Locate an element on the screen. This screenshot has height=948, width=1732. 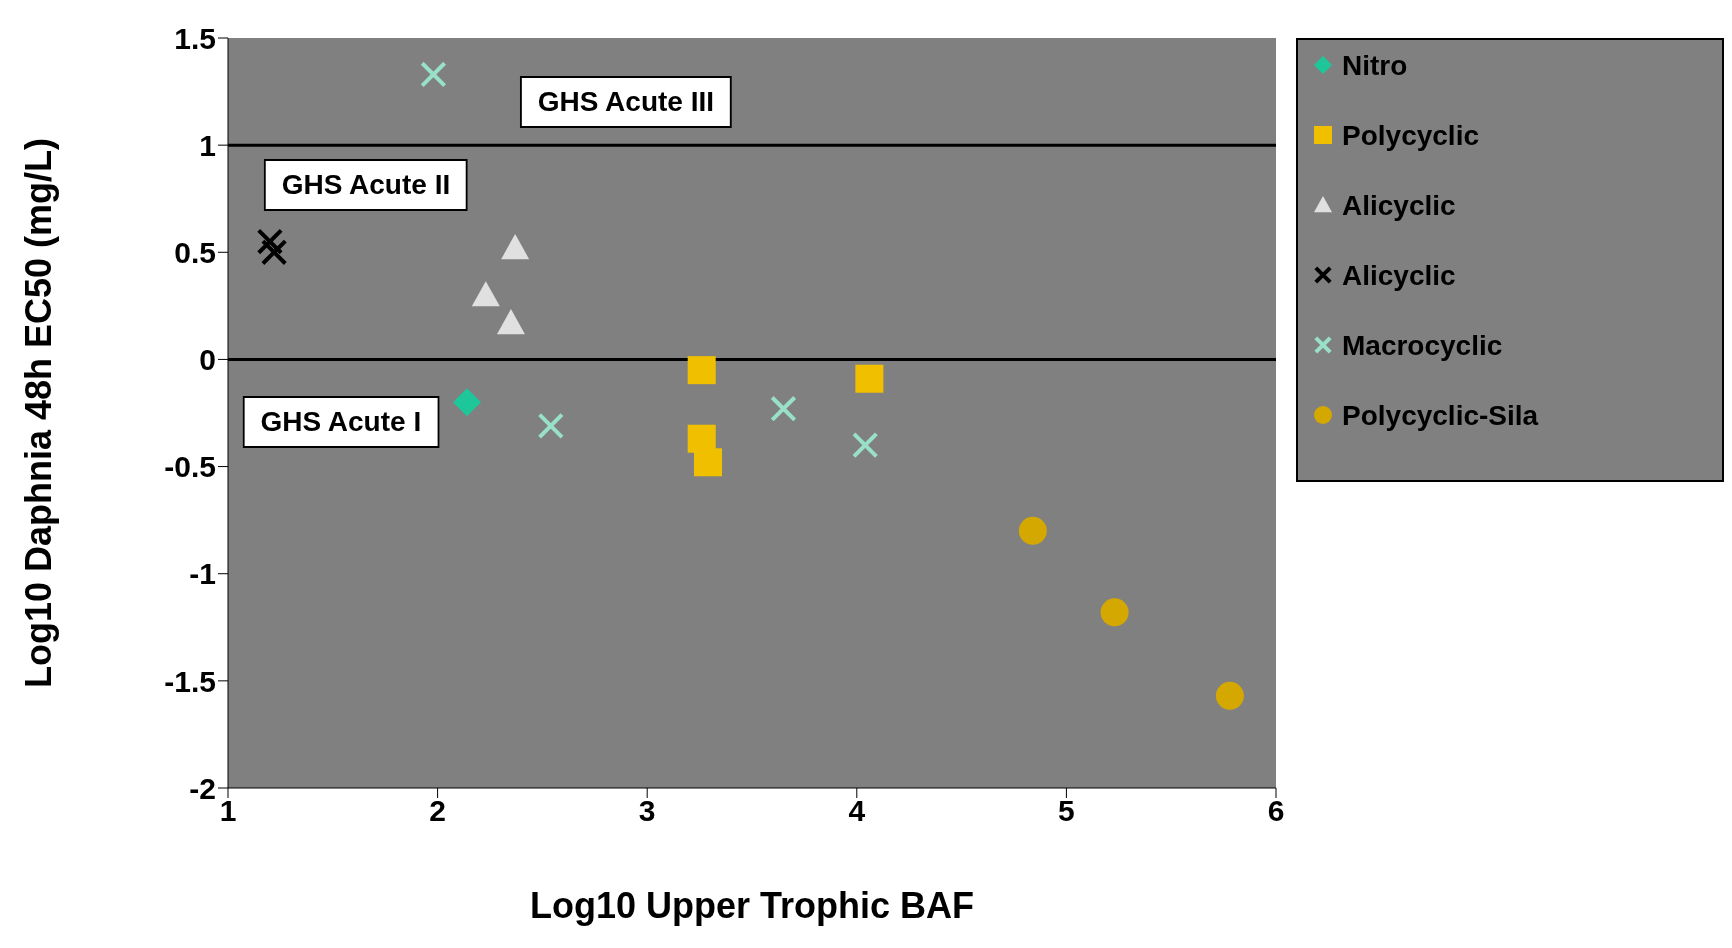
x-tick-label: 2 is located at coordinates (437, 811).